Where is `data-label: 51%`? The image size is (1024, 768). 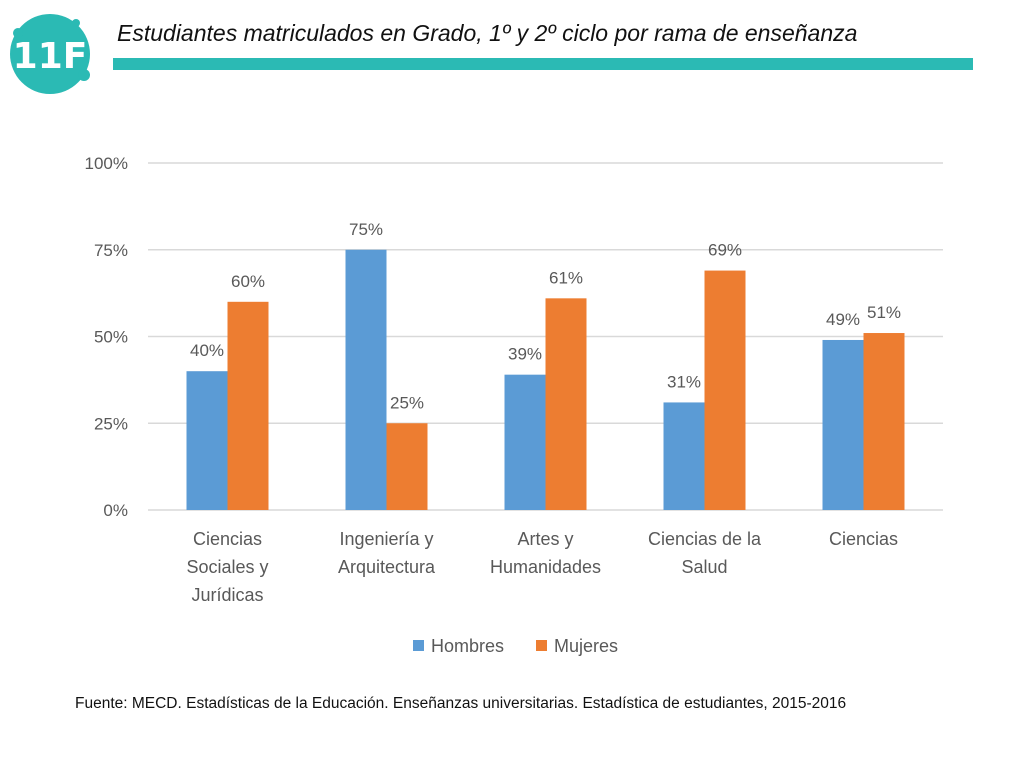 data-label: 51% is located at coordinates (884, 312).